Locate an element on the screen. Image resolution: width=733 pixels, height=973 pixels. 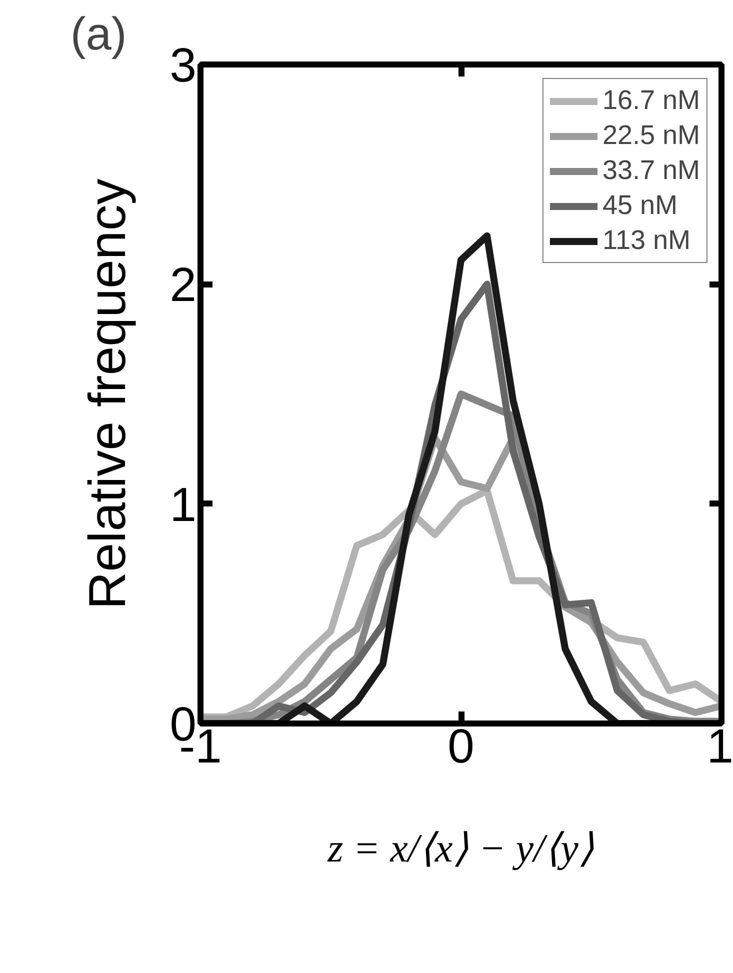
y-tick-label: 2 is located at coordinates (183, 285).